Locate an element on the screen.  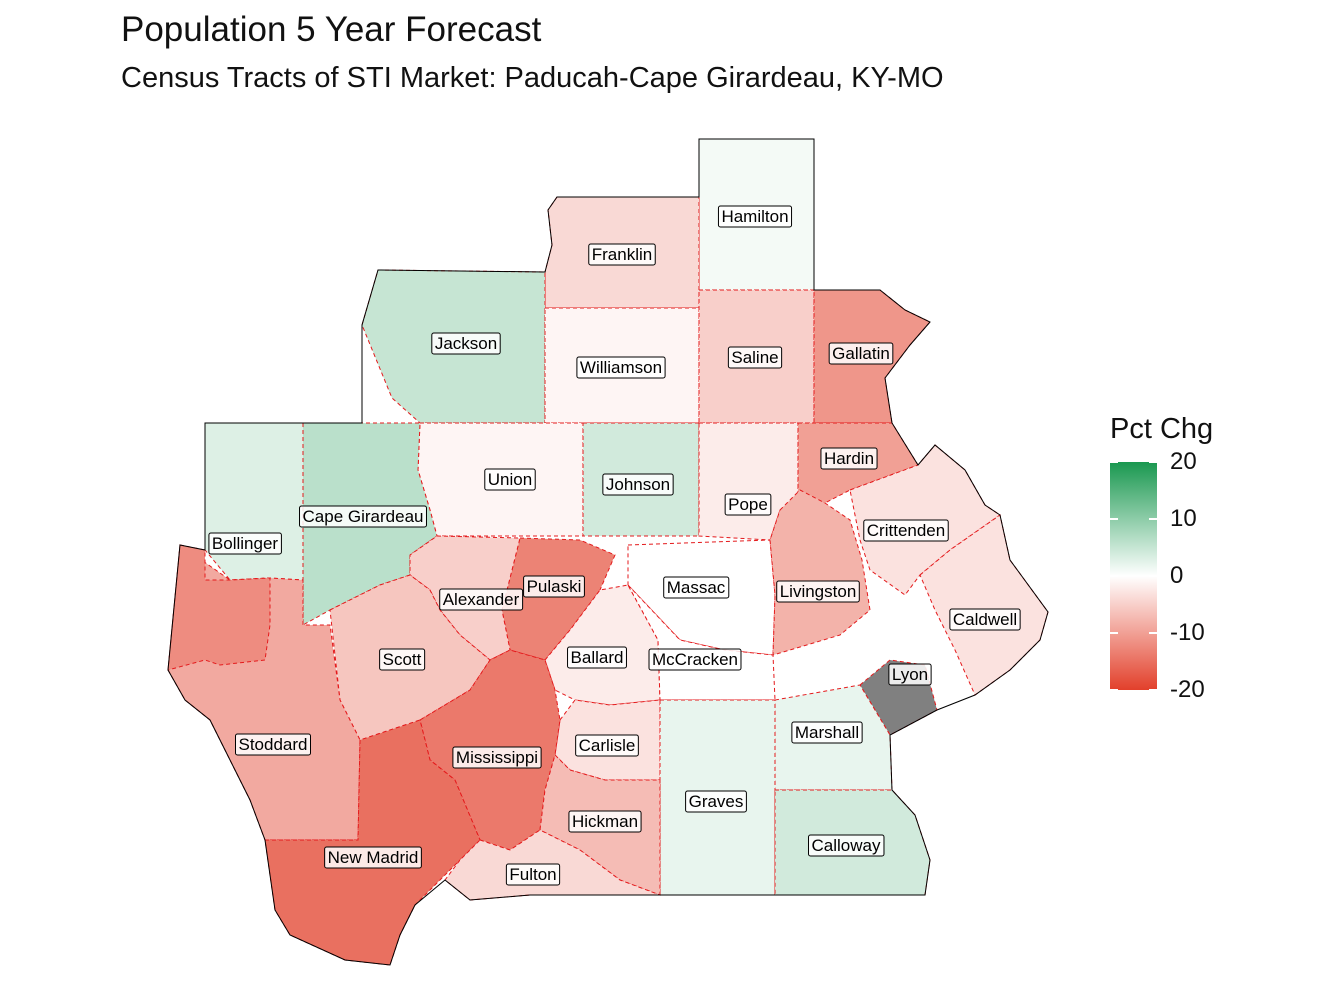
svg-text: Hamilton is located at coordinates (754, 216).